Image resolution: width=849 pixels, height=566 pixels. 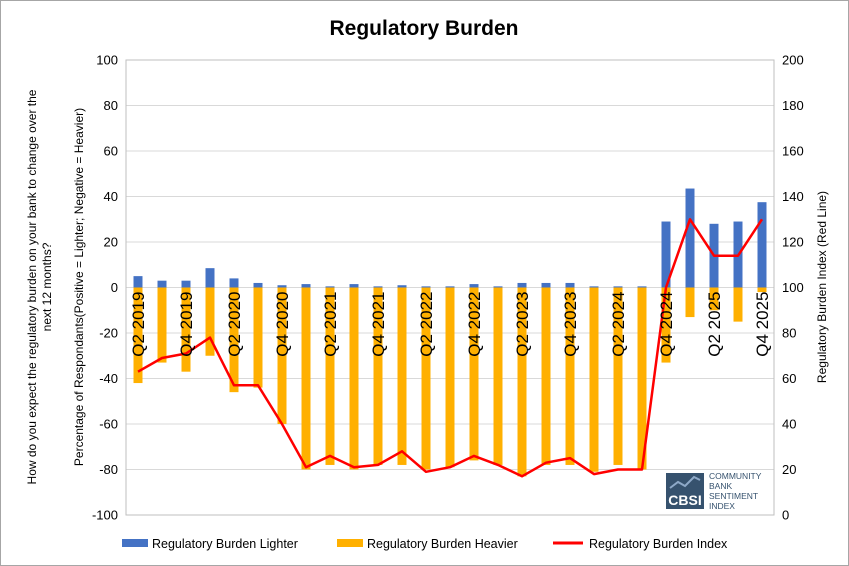 What do you see at coordinates (733, 496) in the screenshot?
I see `logo-line-3: SENTIMENT` at bounding box center [733, 496].